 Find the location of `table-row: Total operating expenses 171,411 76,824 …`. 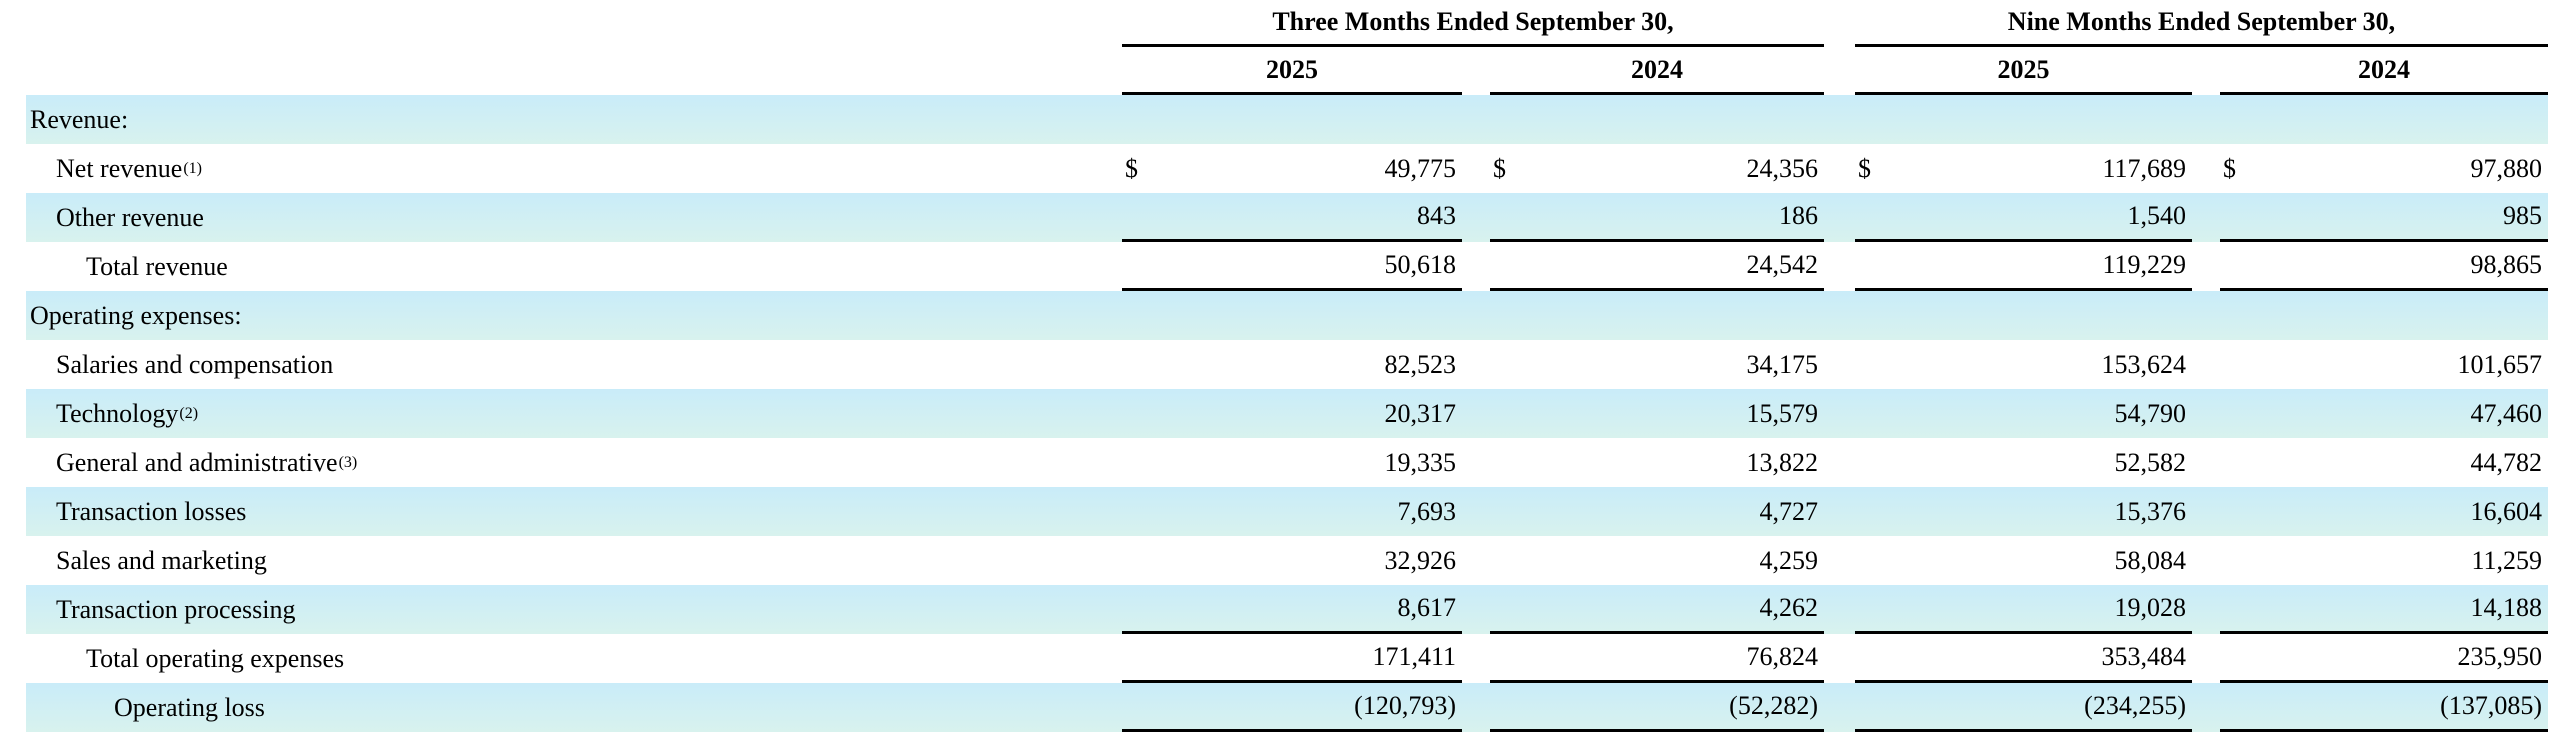

table-row: Total operating expenses 171,411 76,824 … is located at coordinates (1287, 658).